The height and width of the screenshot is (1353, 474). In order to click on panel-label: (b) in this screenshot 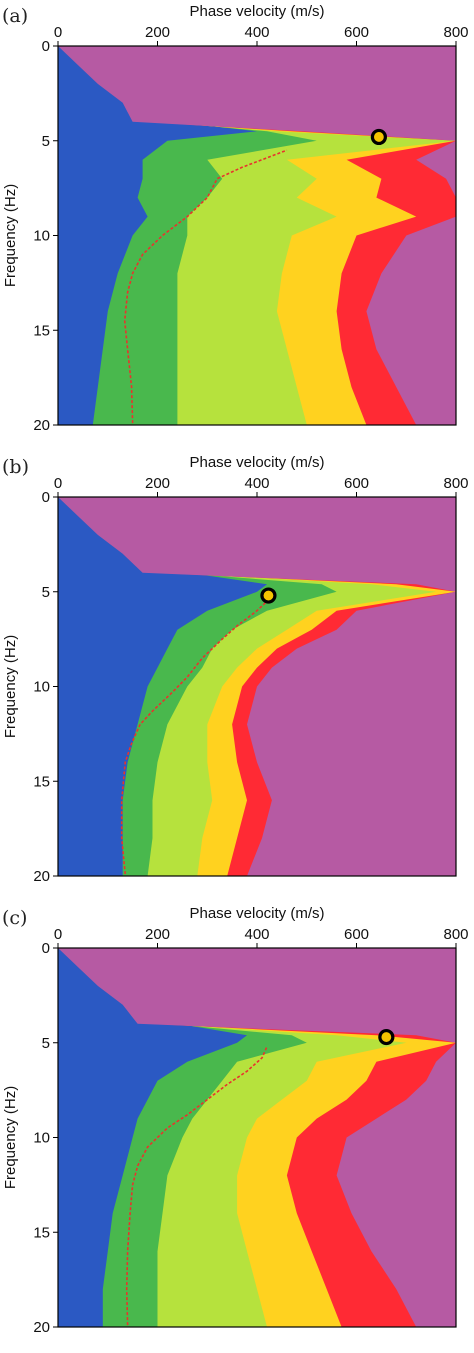, I will do `click(15, 467)`.